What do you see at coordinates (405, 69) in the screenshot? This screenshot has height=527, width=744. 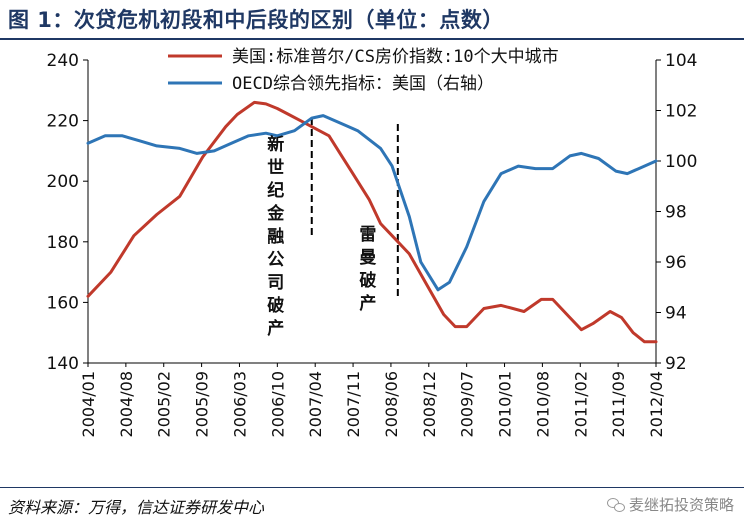 I see `legend-box` at bounding box center [405, 69].